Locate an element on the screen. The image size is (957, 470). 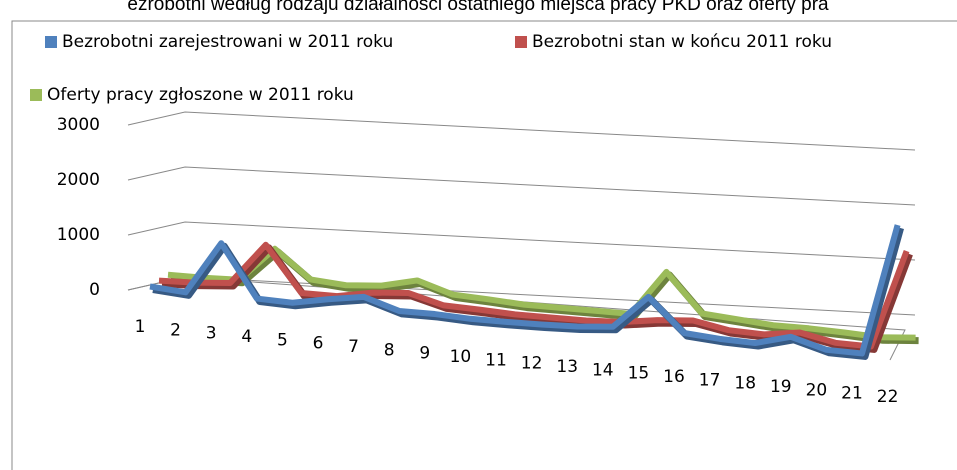
x-tick-label: 6 is located at coordinates (318, 344).